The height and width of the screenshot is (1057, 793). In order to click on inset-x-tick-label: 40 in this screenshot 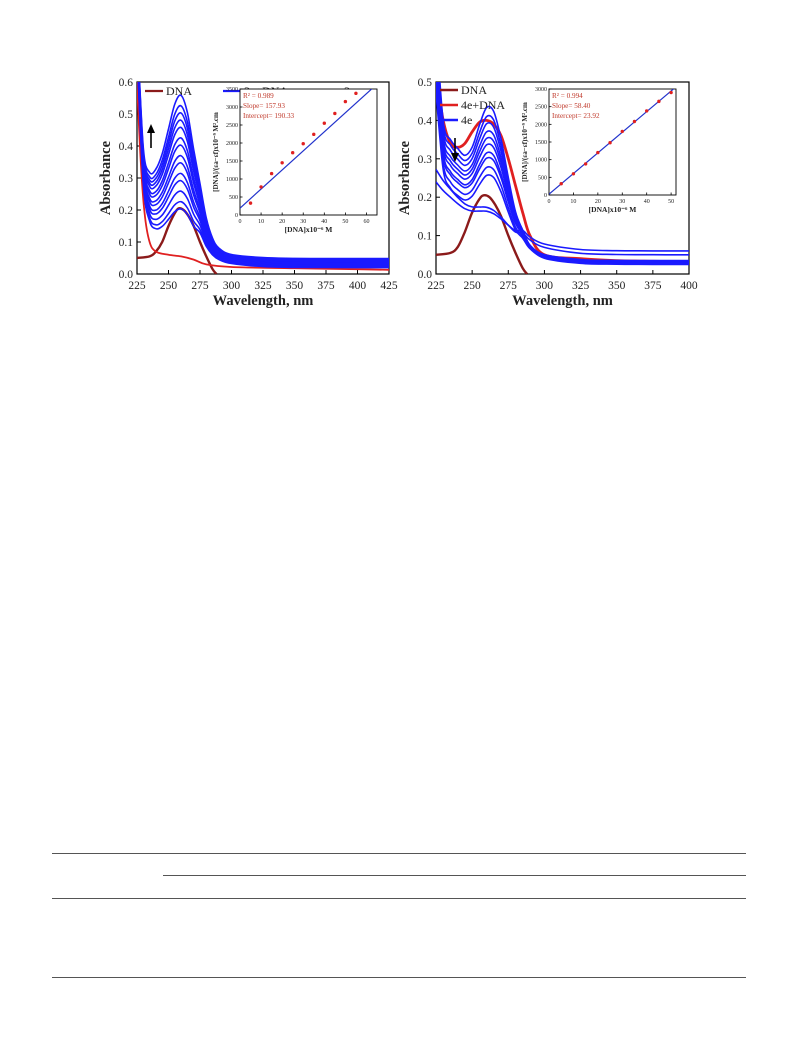, I will do `click(324, 222)`.